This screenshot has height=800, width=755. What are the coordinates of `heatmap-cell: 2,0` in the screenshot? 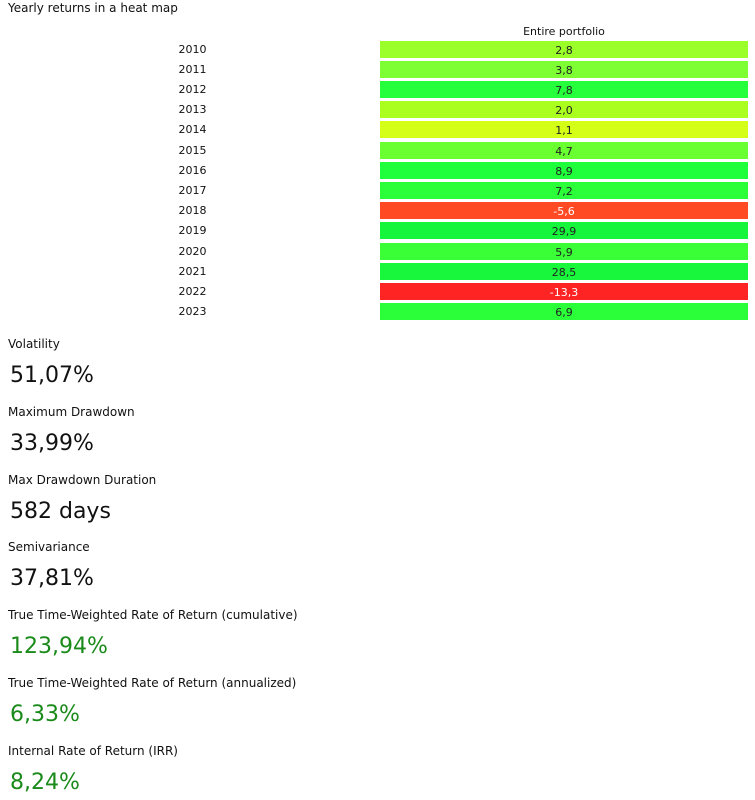 It's located at (564, 110).